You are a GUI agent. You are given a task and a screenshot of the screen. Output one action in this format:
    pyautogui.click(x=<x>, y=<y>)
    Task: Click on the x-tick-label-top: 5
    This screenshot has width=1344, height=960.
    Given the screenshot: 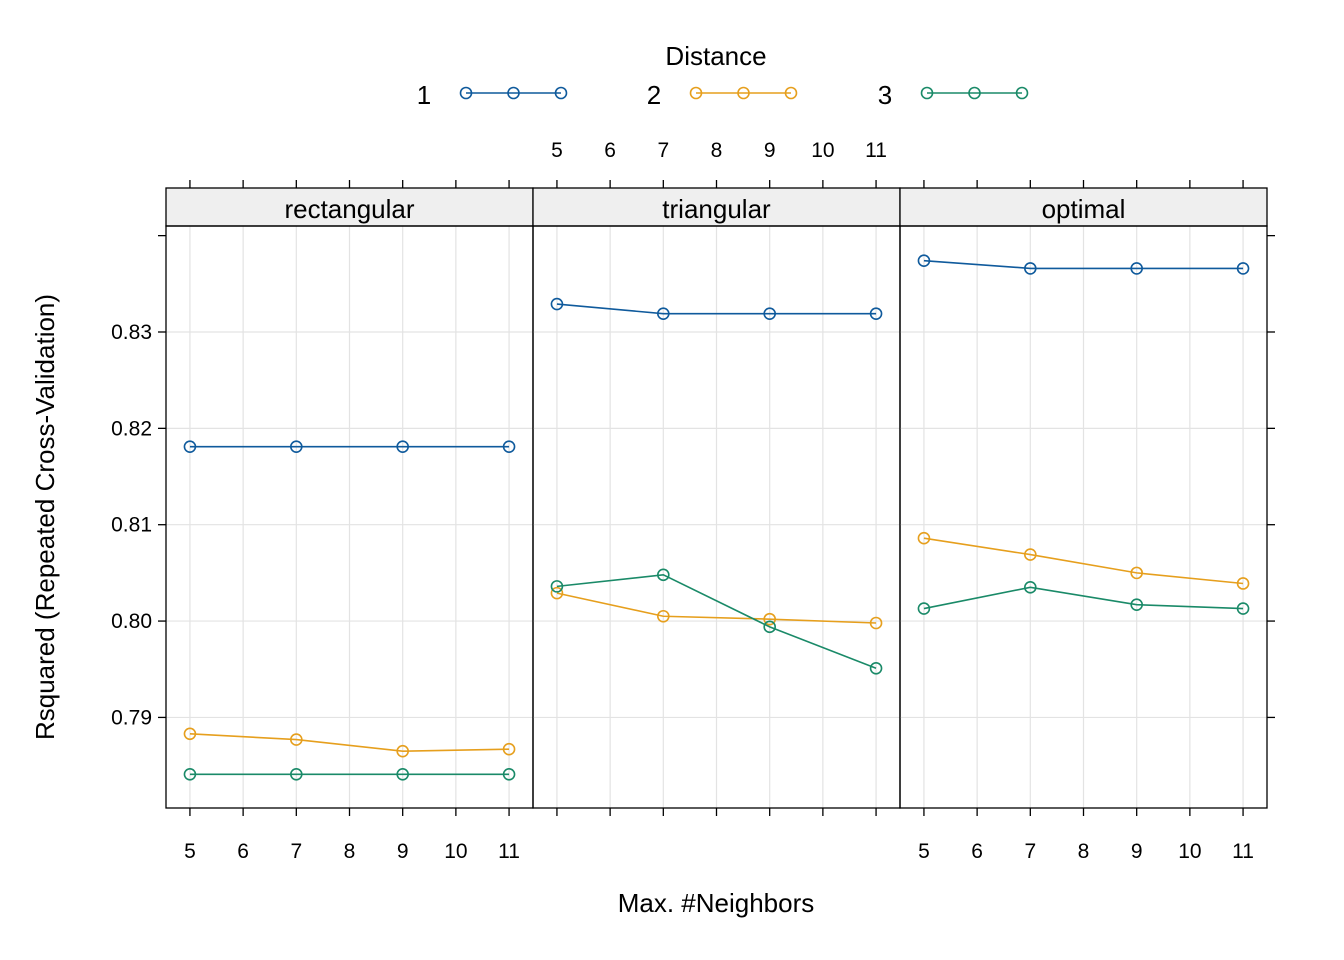 What is the action you would take?
    pyautogui.click(x=557, y=150)
    